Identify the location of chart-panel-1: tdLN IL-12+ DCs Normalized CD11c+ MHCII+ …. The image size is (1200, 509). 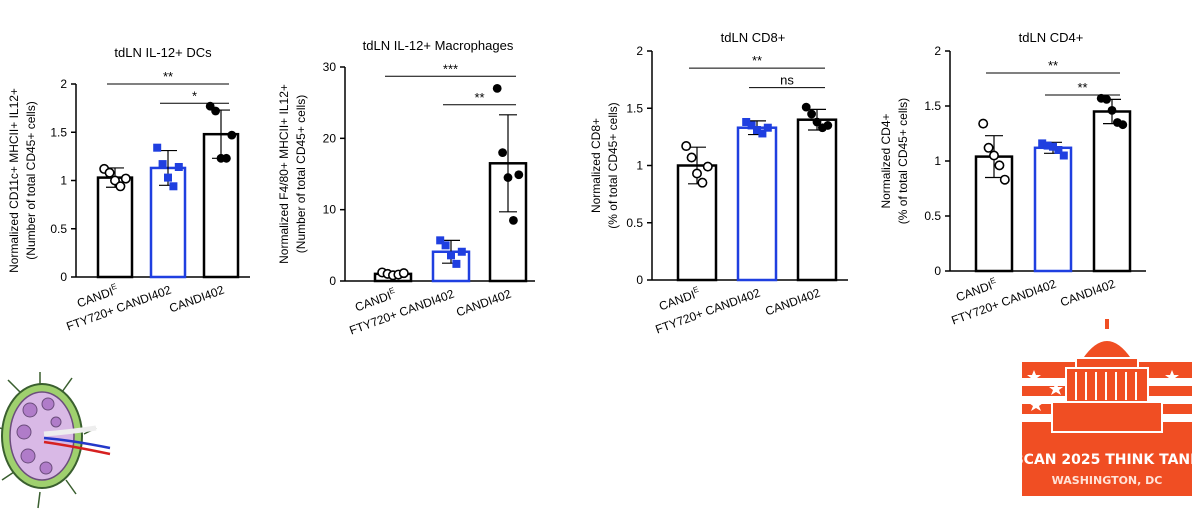
(128, 189).